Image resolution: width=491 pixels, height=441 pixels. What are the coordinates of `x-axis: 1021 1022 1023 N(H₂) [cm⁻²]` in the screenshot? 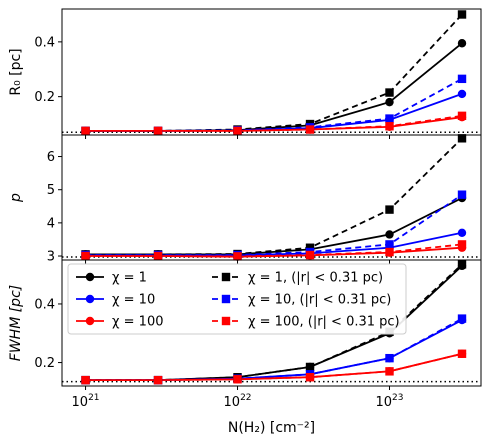 It's located at (238, 414).